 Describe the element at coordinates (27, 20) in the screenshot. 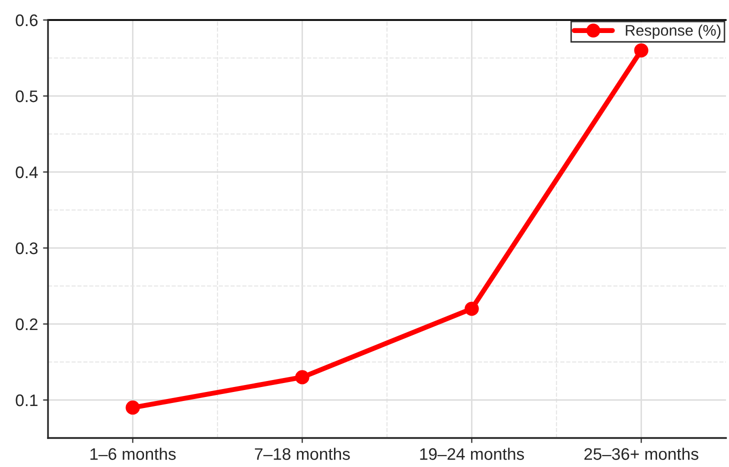

I see `y-tick-label: 0.6` at that location.